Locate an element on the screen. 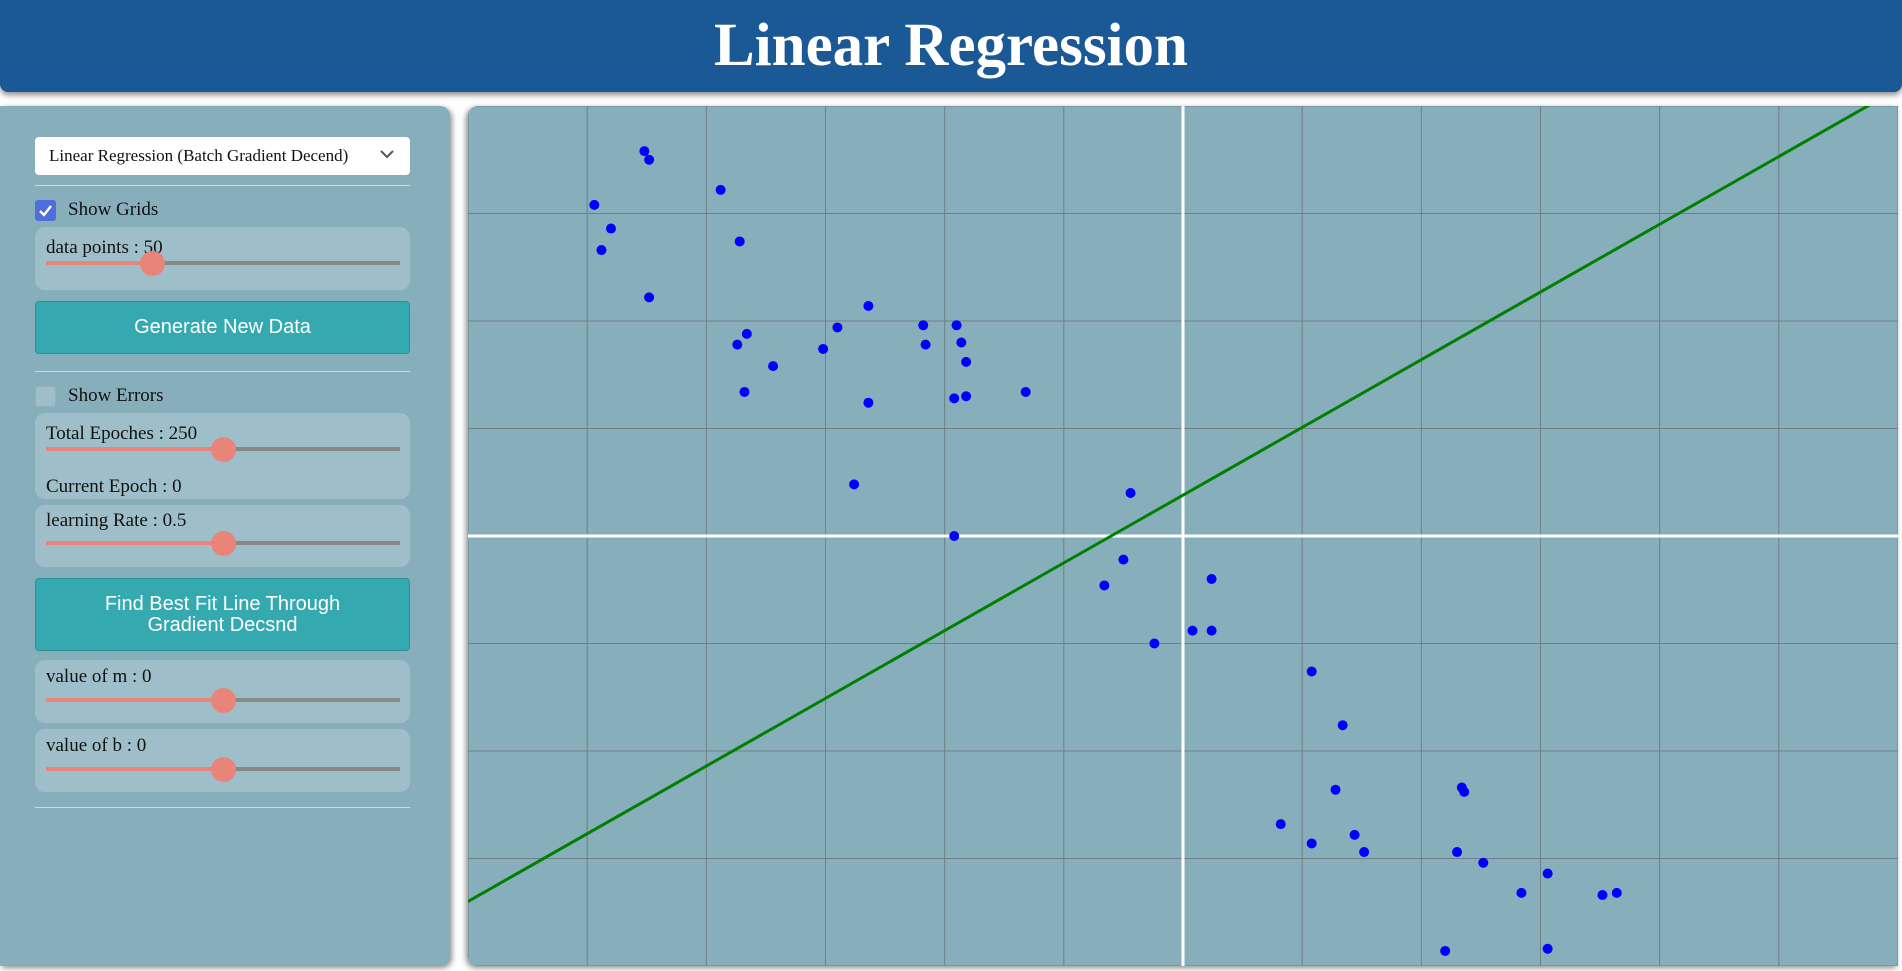 This screenshot has width=1902, height=971. value-m-slider is located at coordinates (223, 700).